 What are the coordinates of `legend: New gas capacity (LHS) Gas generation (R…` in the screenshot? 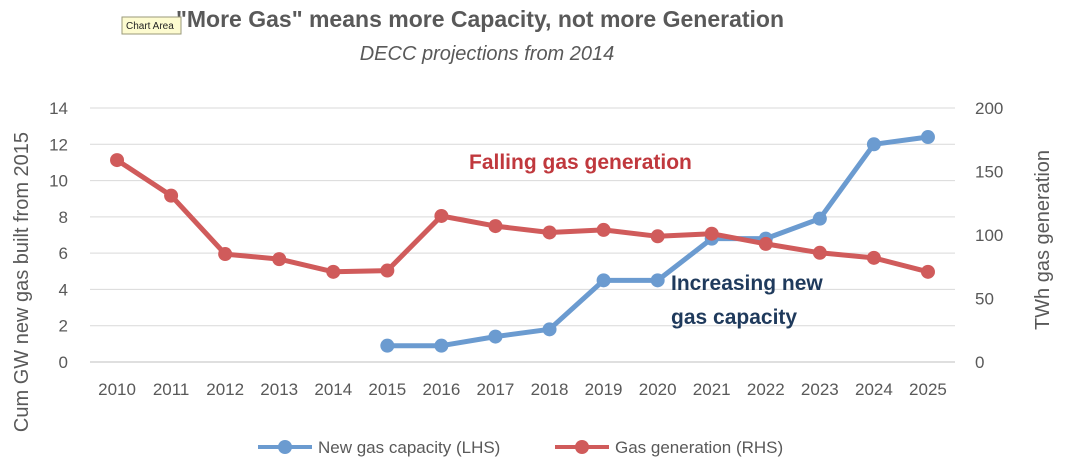 It's located at (520, 447).